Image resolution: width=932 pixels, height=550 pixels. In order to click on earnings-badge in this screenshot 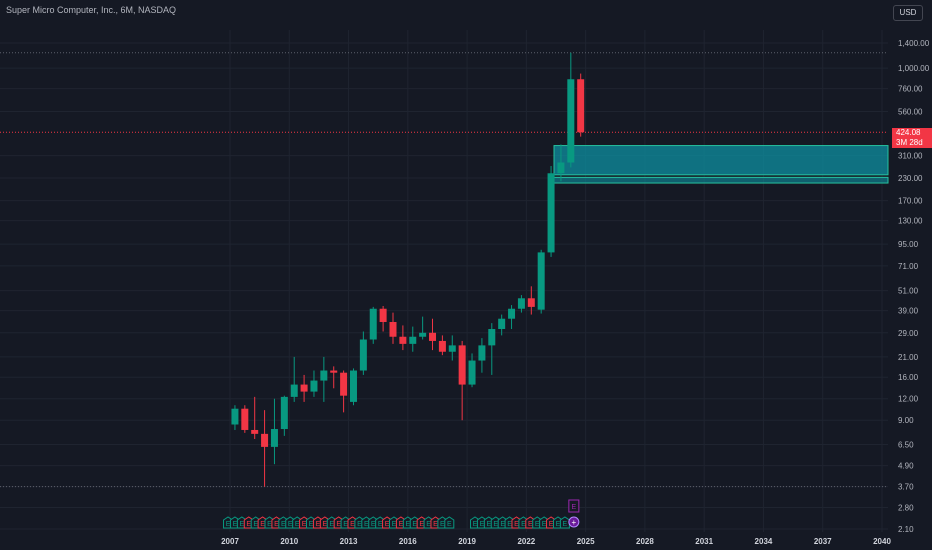, I will do `click(449, 522)`.